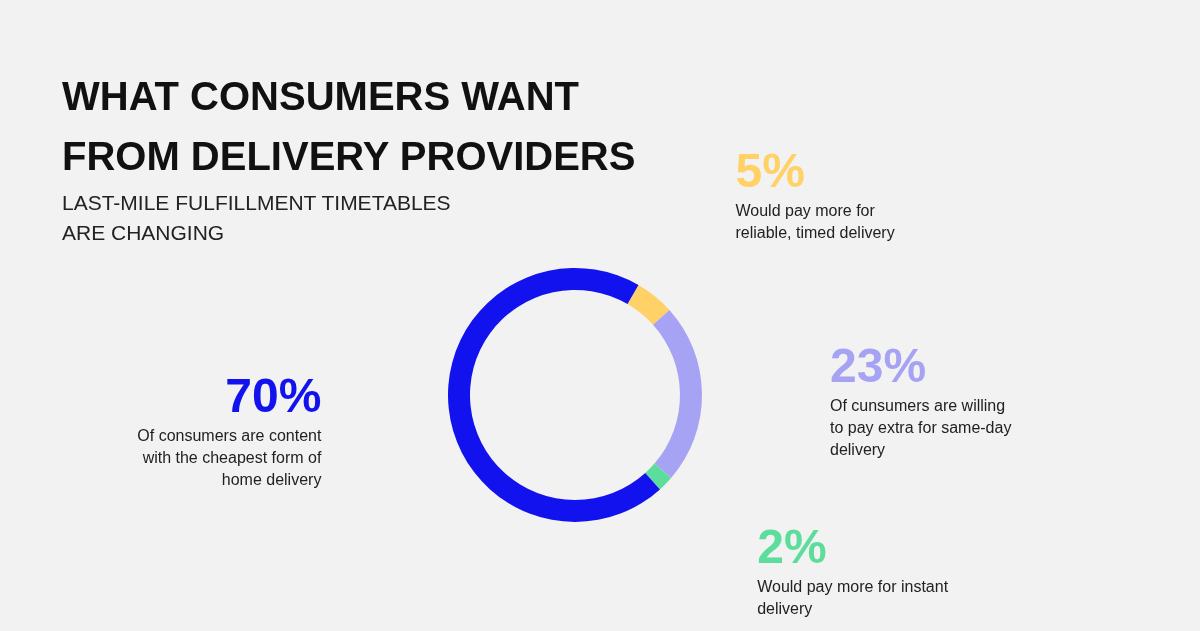 The width and height of the screenshot is (1200, 631). What do you see at coordinates (273, 395) in the screenshot?
I see `data-label: 70%` at bounding box center [273, 395].